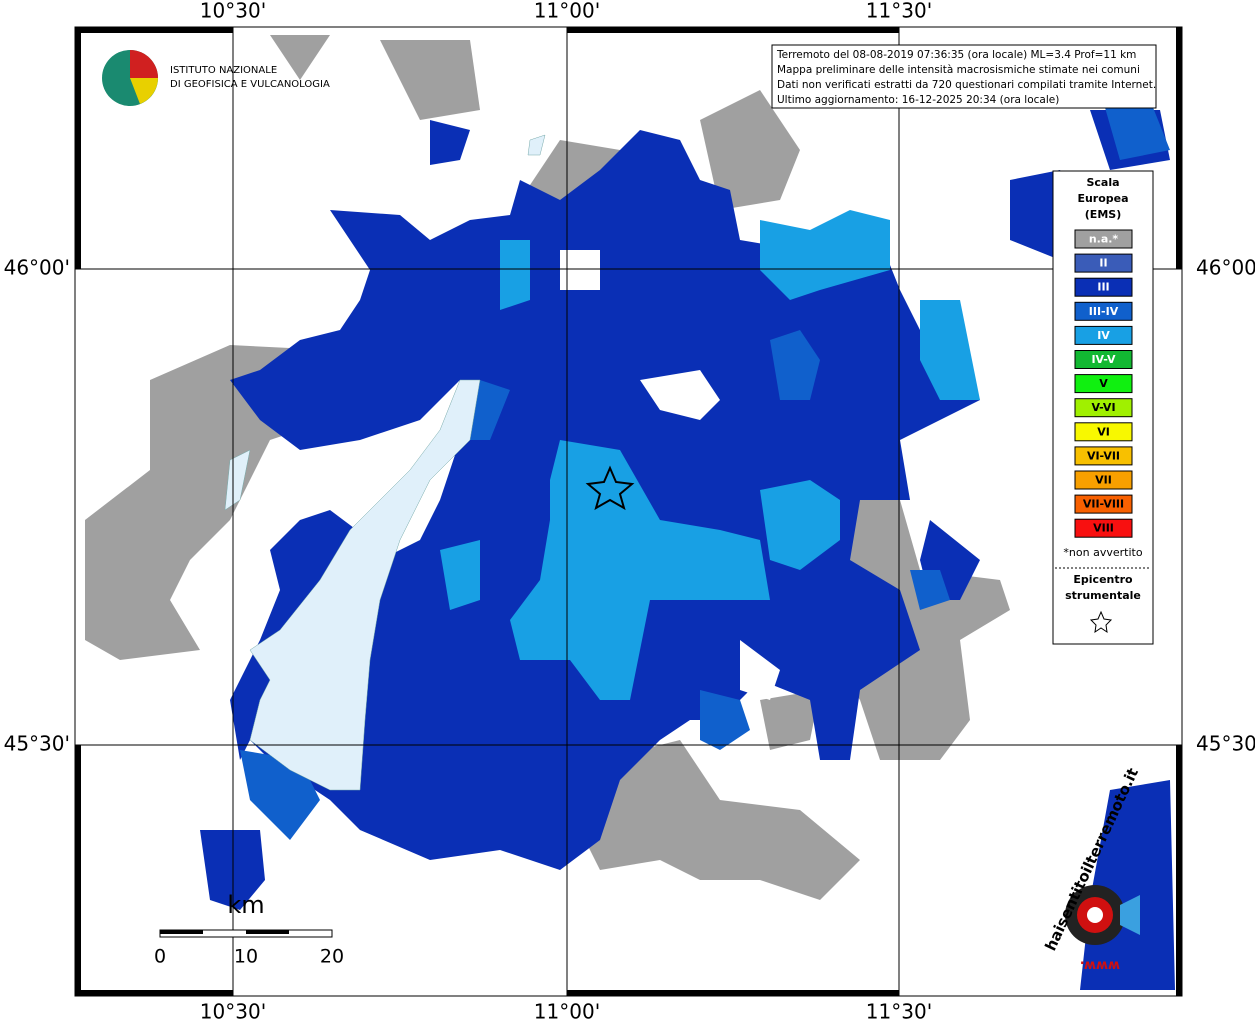  Describe the element at coordinates (1102, 552) in the screenshot. I see `legend-note: *non avvertito` at that location.